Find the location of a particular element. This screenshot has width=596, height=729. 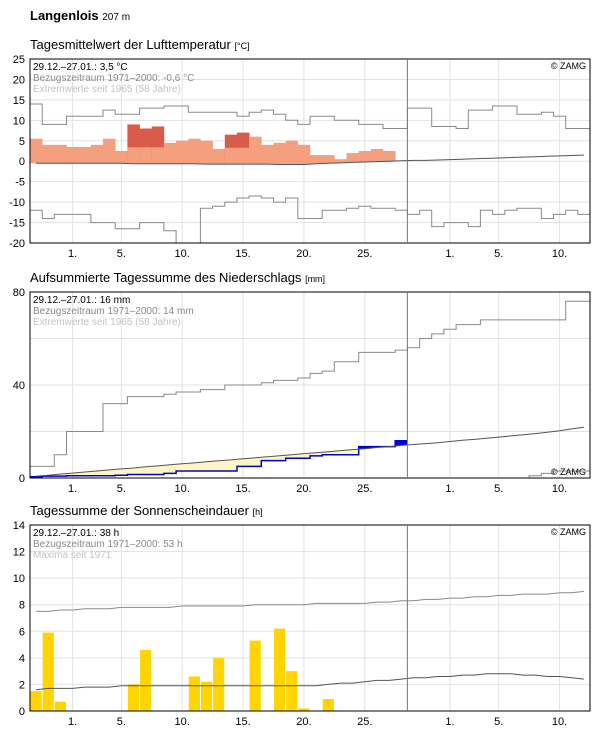

sunshine-normal-line is located at coordinates (310, 682).